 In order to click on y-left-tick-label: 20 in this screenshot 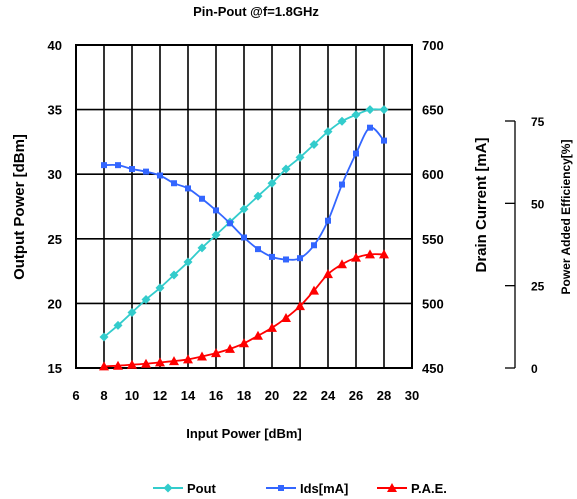, I will do `click(55, 303)`.